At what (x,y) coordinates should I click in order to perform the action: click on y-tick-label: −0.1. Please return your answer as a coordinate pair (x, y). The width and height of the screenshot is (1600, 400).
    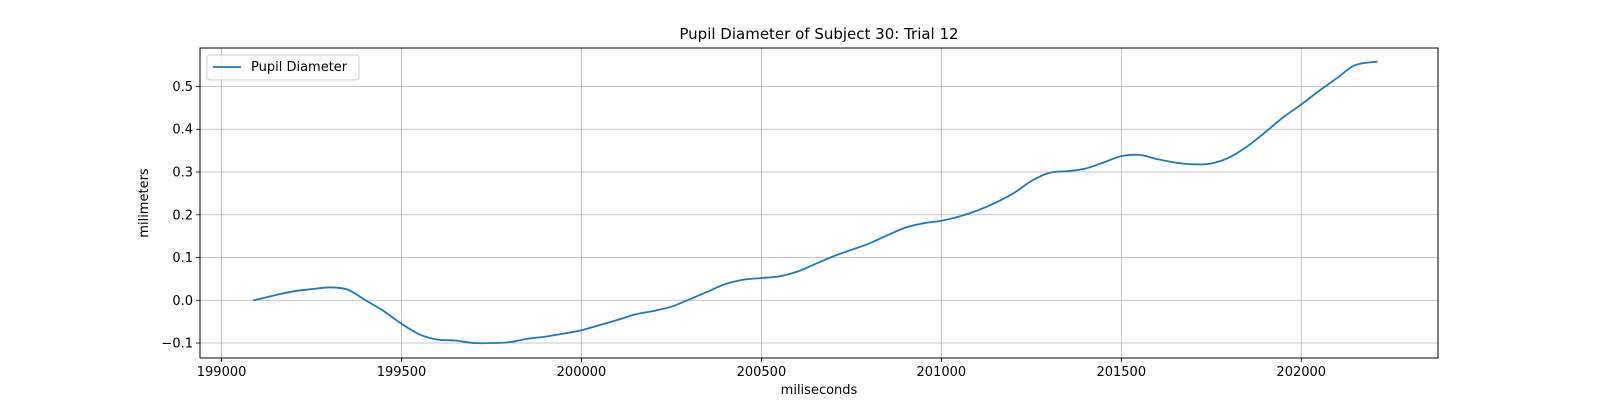
    Looking at the image, I should click on (177, 344).